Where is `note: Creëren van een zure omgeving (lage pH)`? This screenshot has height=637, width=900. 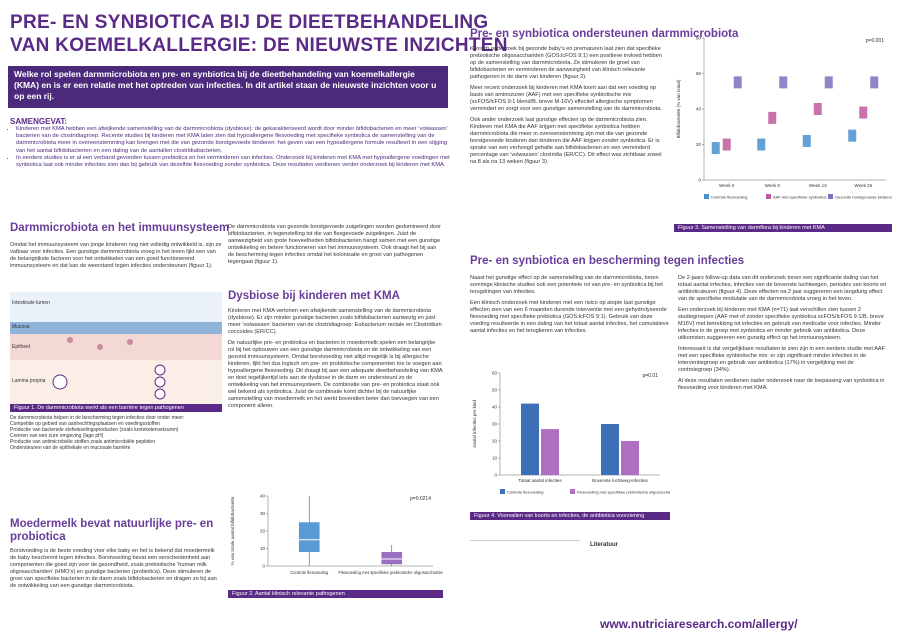 note: Creëren van een zure omgeving (lage pH) is located at coordinates (57, 436).